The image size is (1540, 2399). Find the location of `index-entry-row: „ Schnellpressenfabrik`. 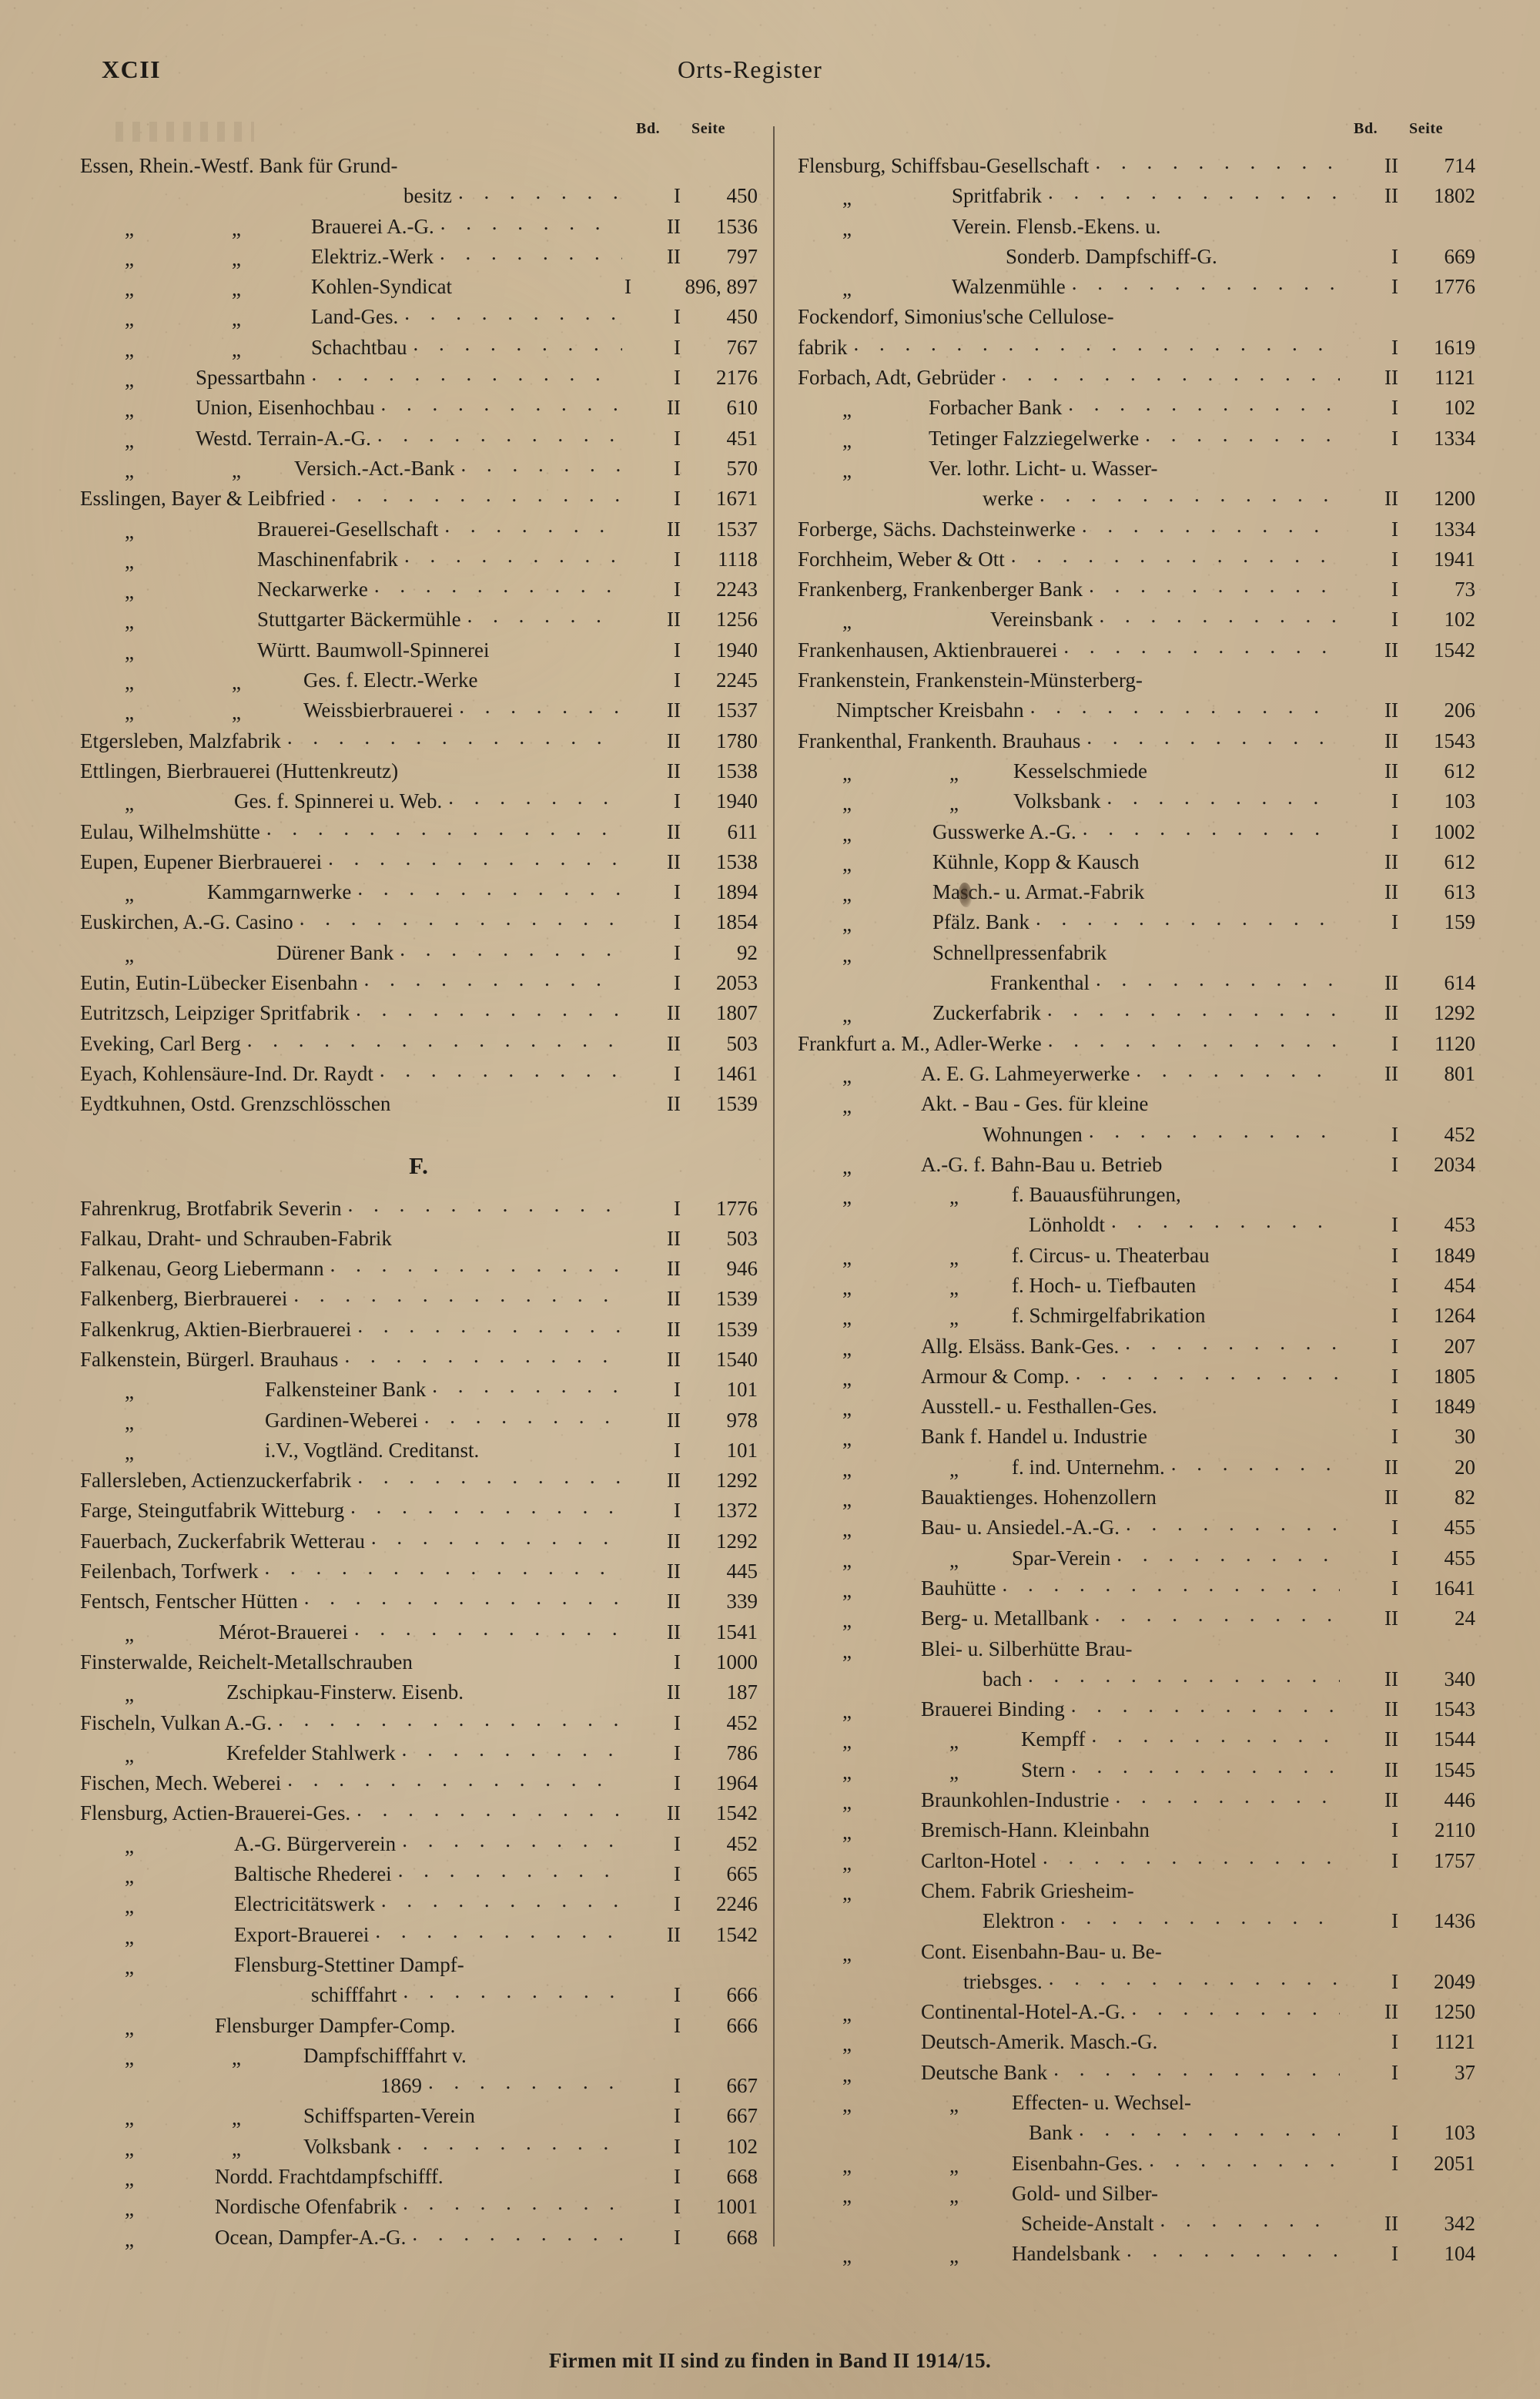

index-entry-row: „ Schnellpressenfabrik is located at coordinates (1136, 953).